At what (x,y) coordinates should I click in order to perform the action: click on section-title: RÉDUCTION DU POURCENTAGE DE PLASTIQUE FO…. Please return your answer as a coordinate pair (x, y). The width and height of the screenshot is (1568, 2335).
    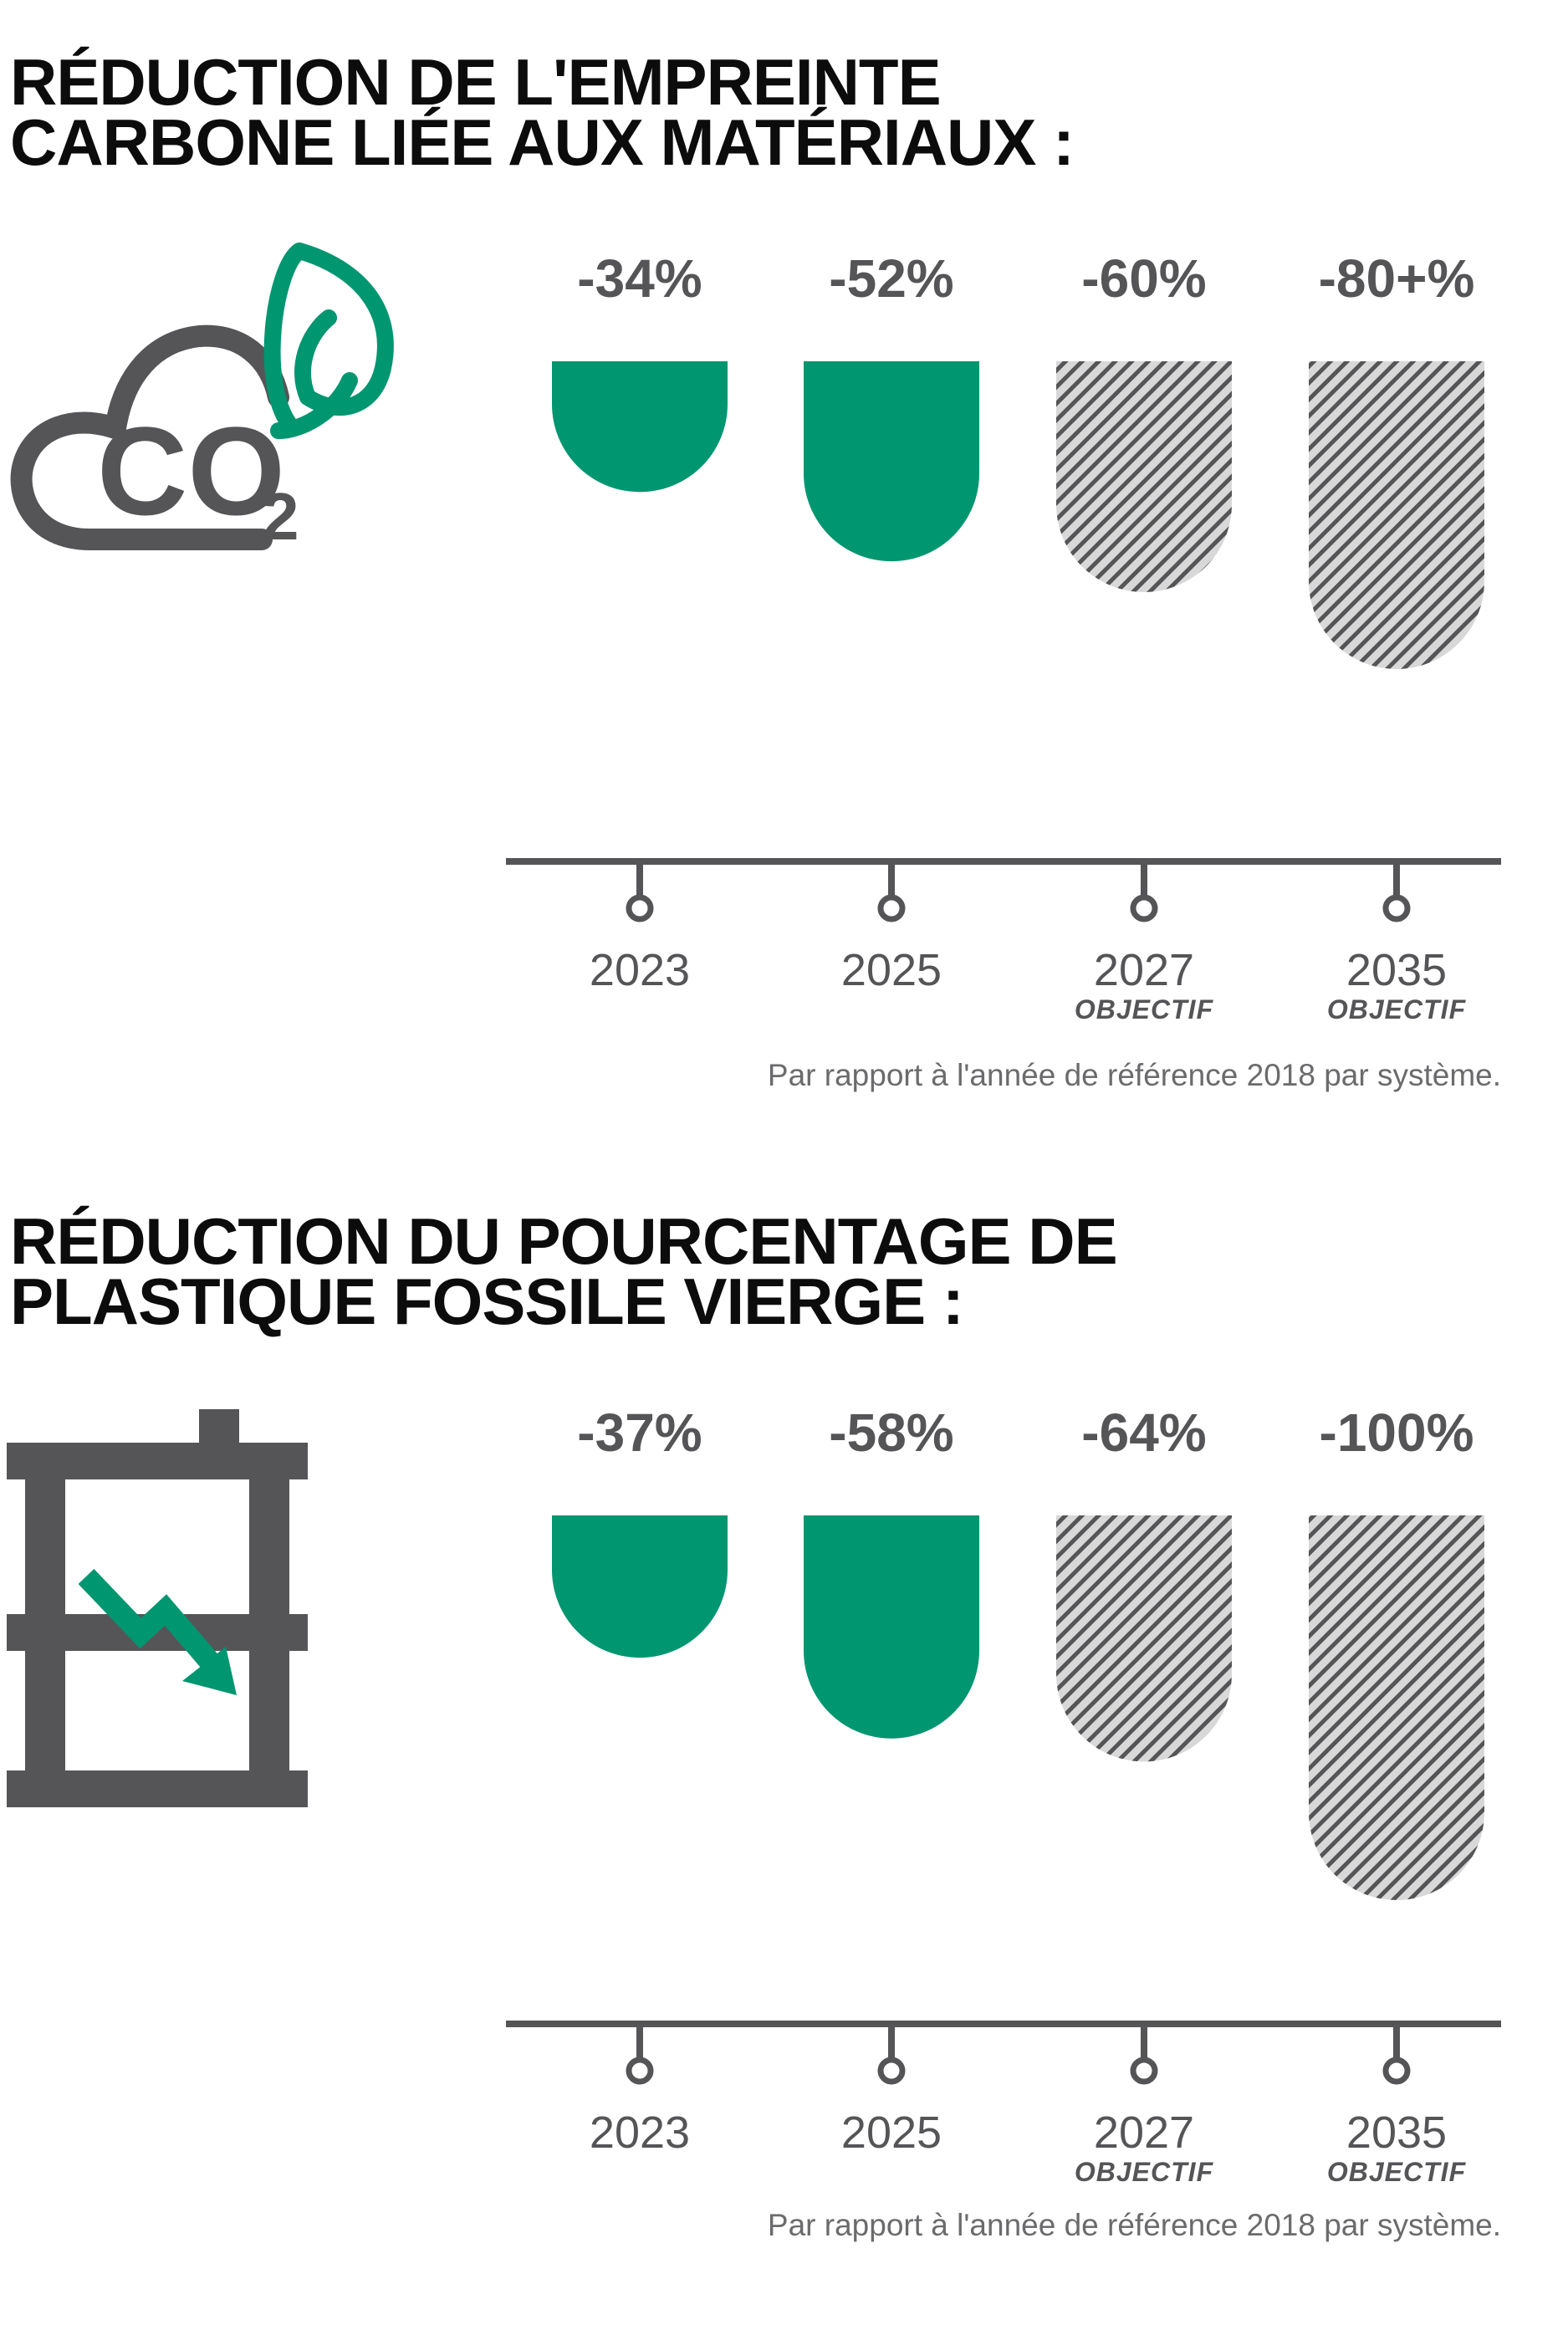
    Looking at the image, I should click on (564, 1271).